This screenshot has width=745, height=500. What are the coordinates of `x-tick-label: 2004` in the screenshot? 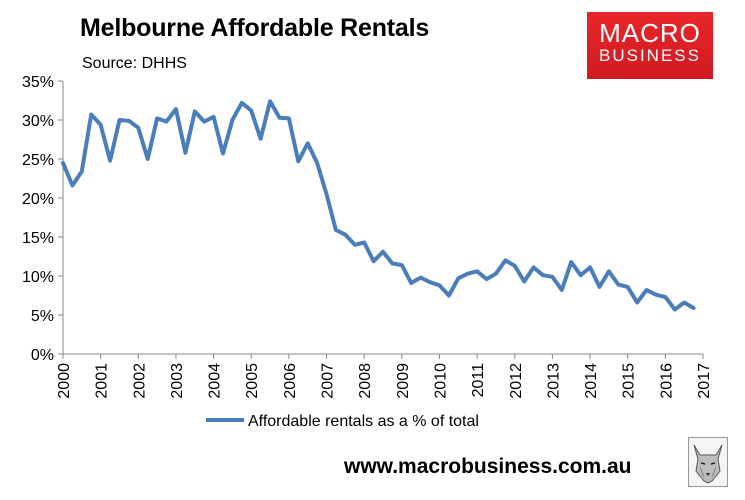 It's located at (215, 381).